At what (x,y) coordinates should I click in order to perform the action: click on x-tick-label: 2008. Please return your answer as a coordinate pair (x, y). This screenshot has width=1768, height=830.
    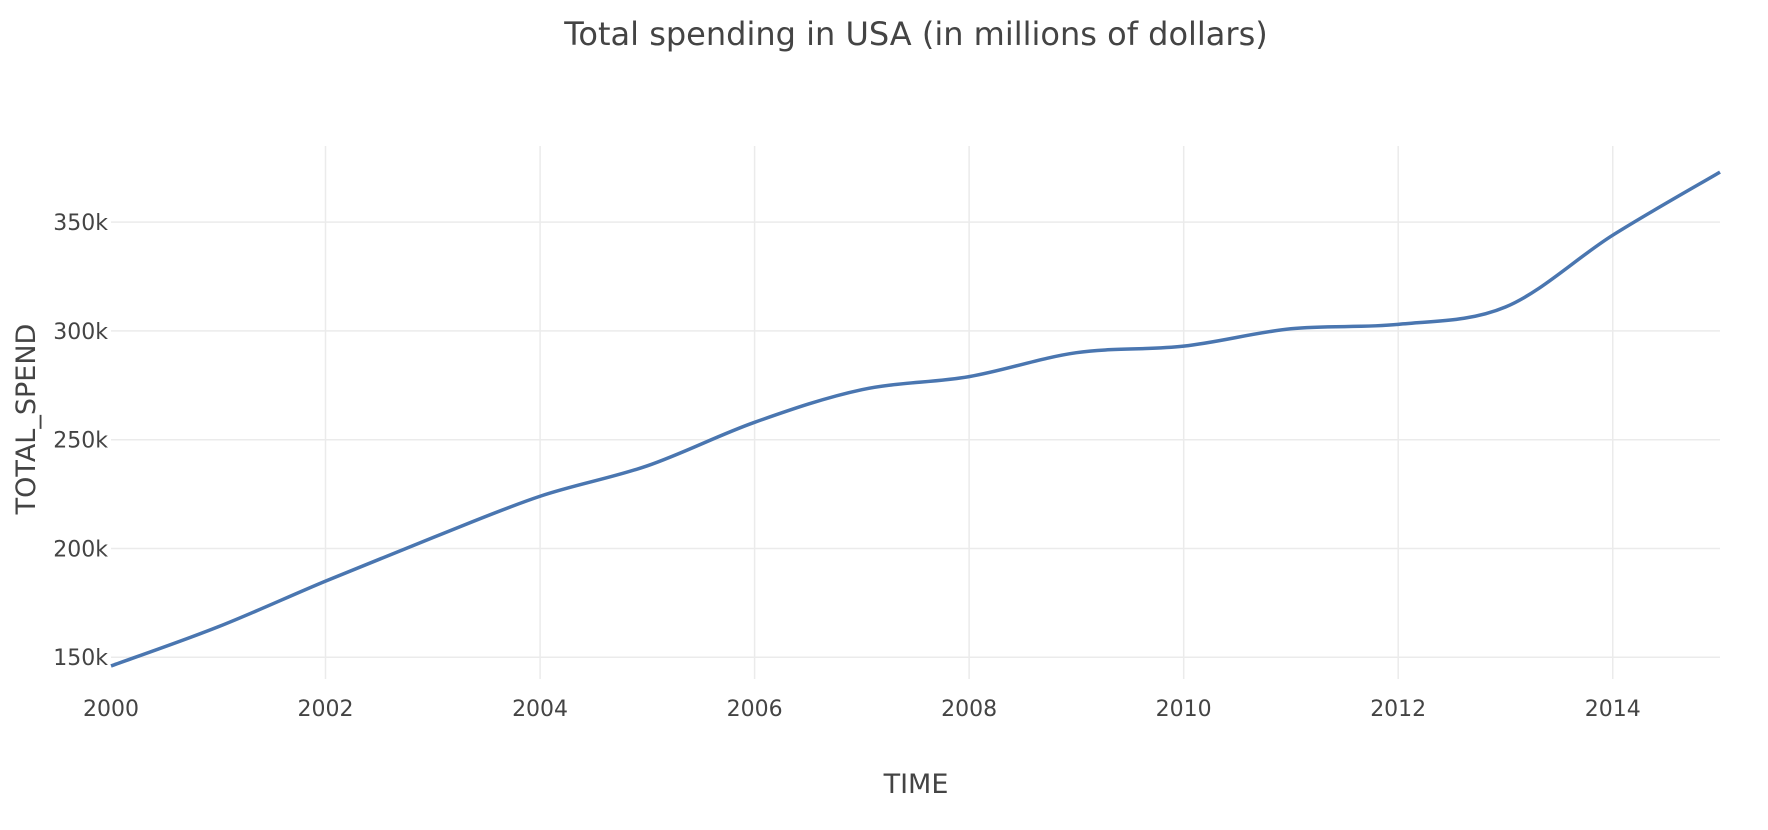
    Looking at the image, I should click on (969, 709).